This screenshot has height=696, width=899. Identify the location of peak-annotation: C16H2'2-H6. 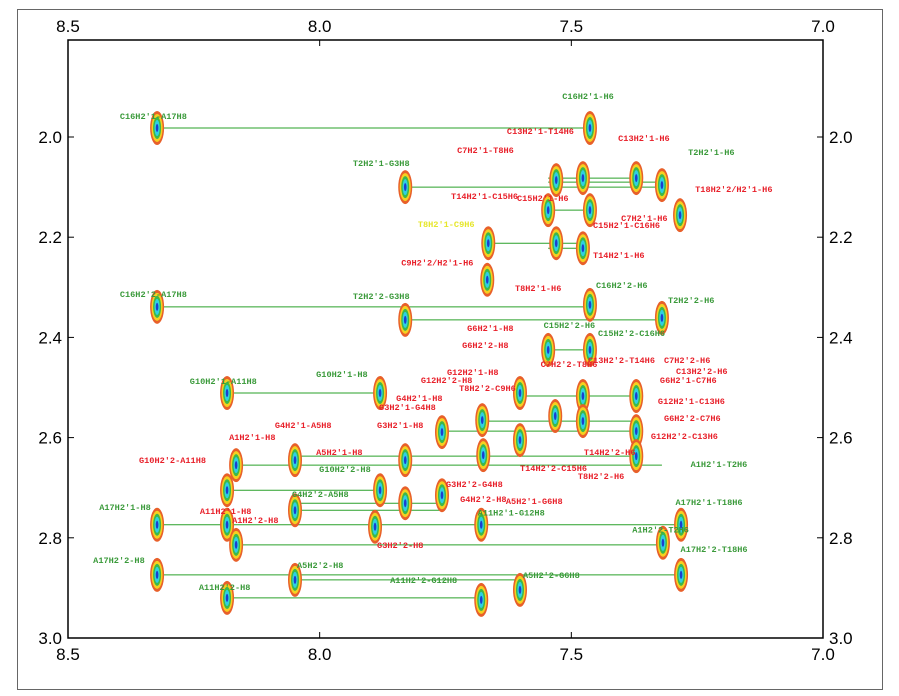
(622, 286).